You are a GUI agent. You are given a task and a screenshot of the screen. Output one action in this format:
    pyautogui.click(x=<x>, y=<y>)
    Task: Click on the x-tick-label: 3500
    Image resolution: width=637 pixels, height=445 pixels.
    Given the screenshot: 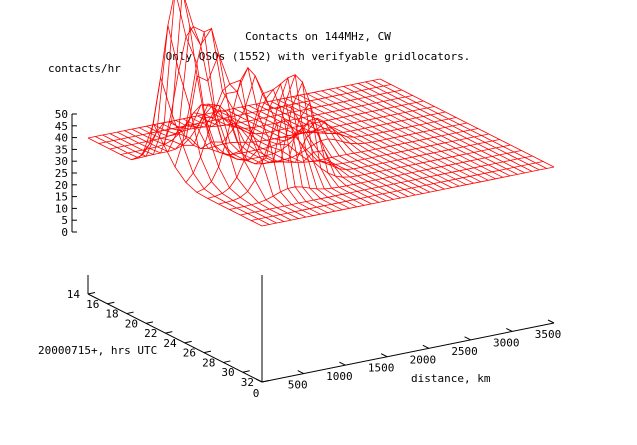 What is the action you would take?
    pyautogui.click(x=548, y=334)
    